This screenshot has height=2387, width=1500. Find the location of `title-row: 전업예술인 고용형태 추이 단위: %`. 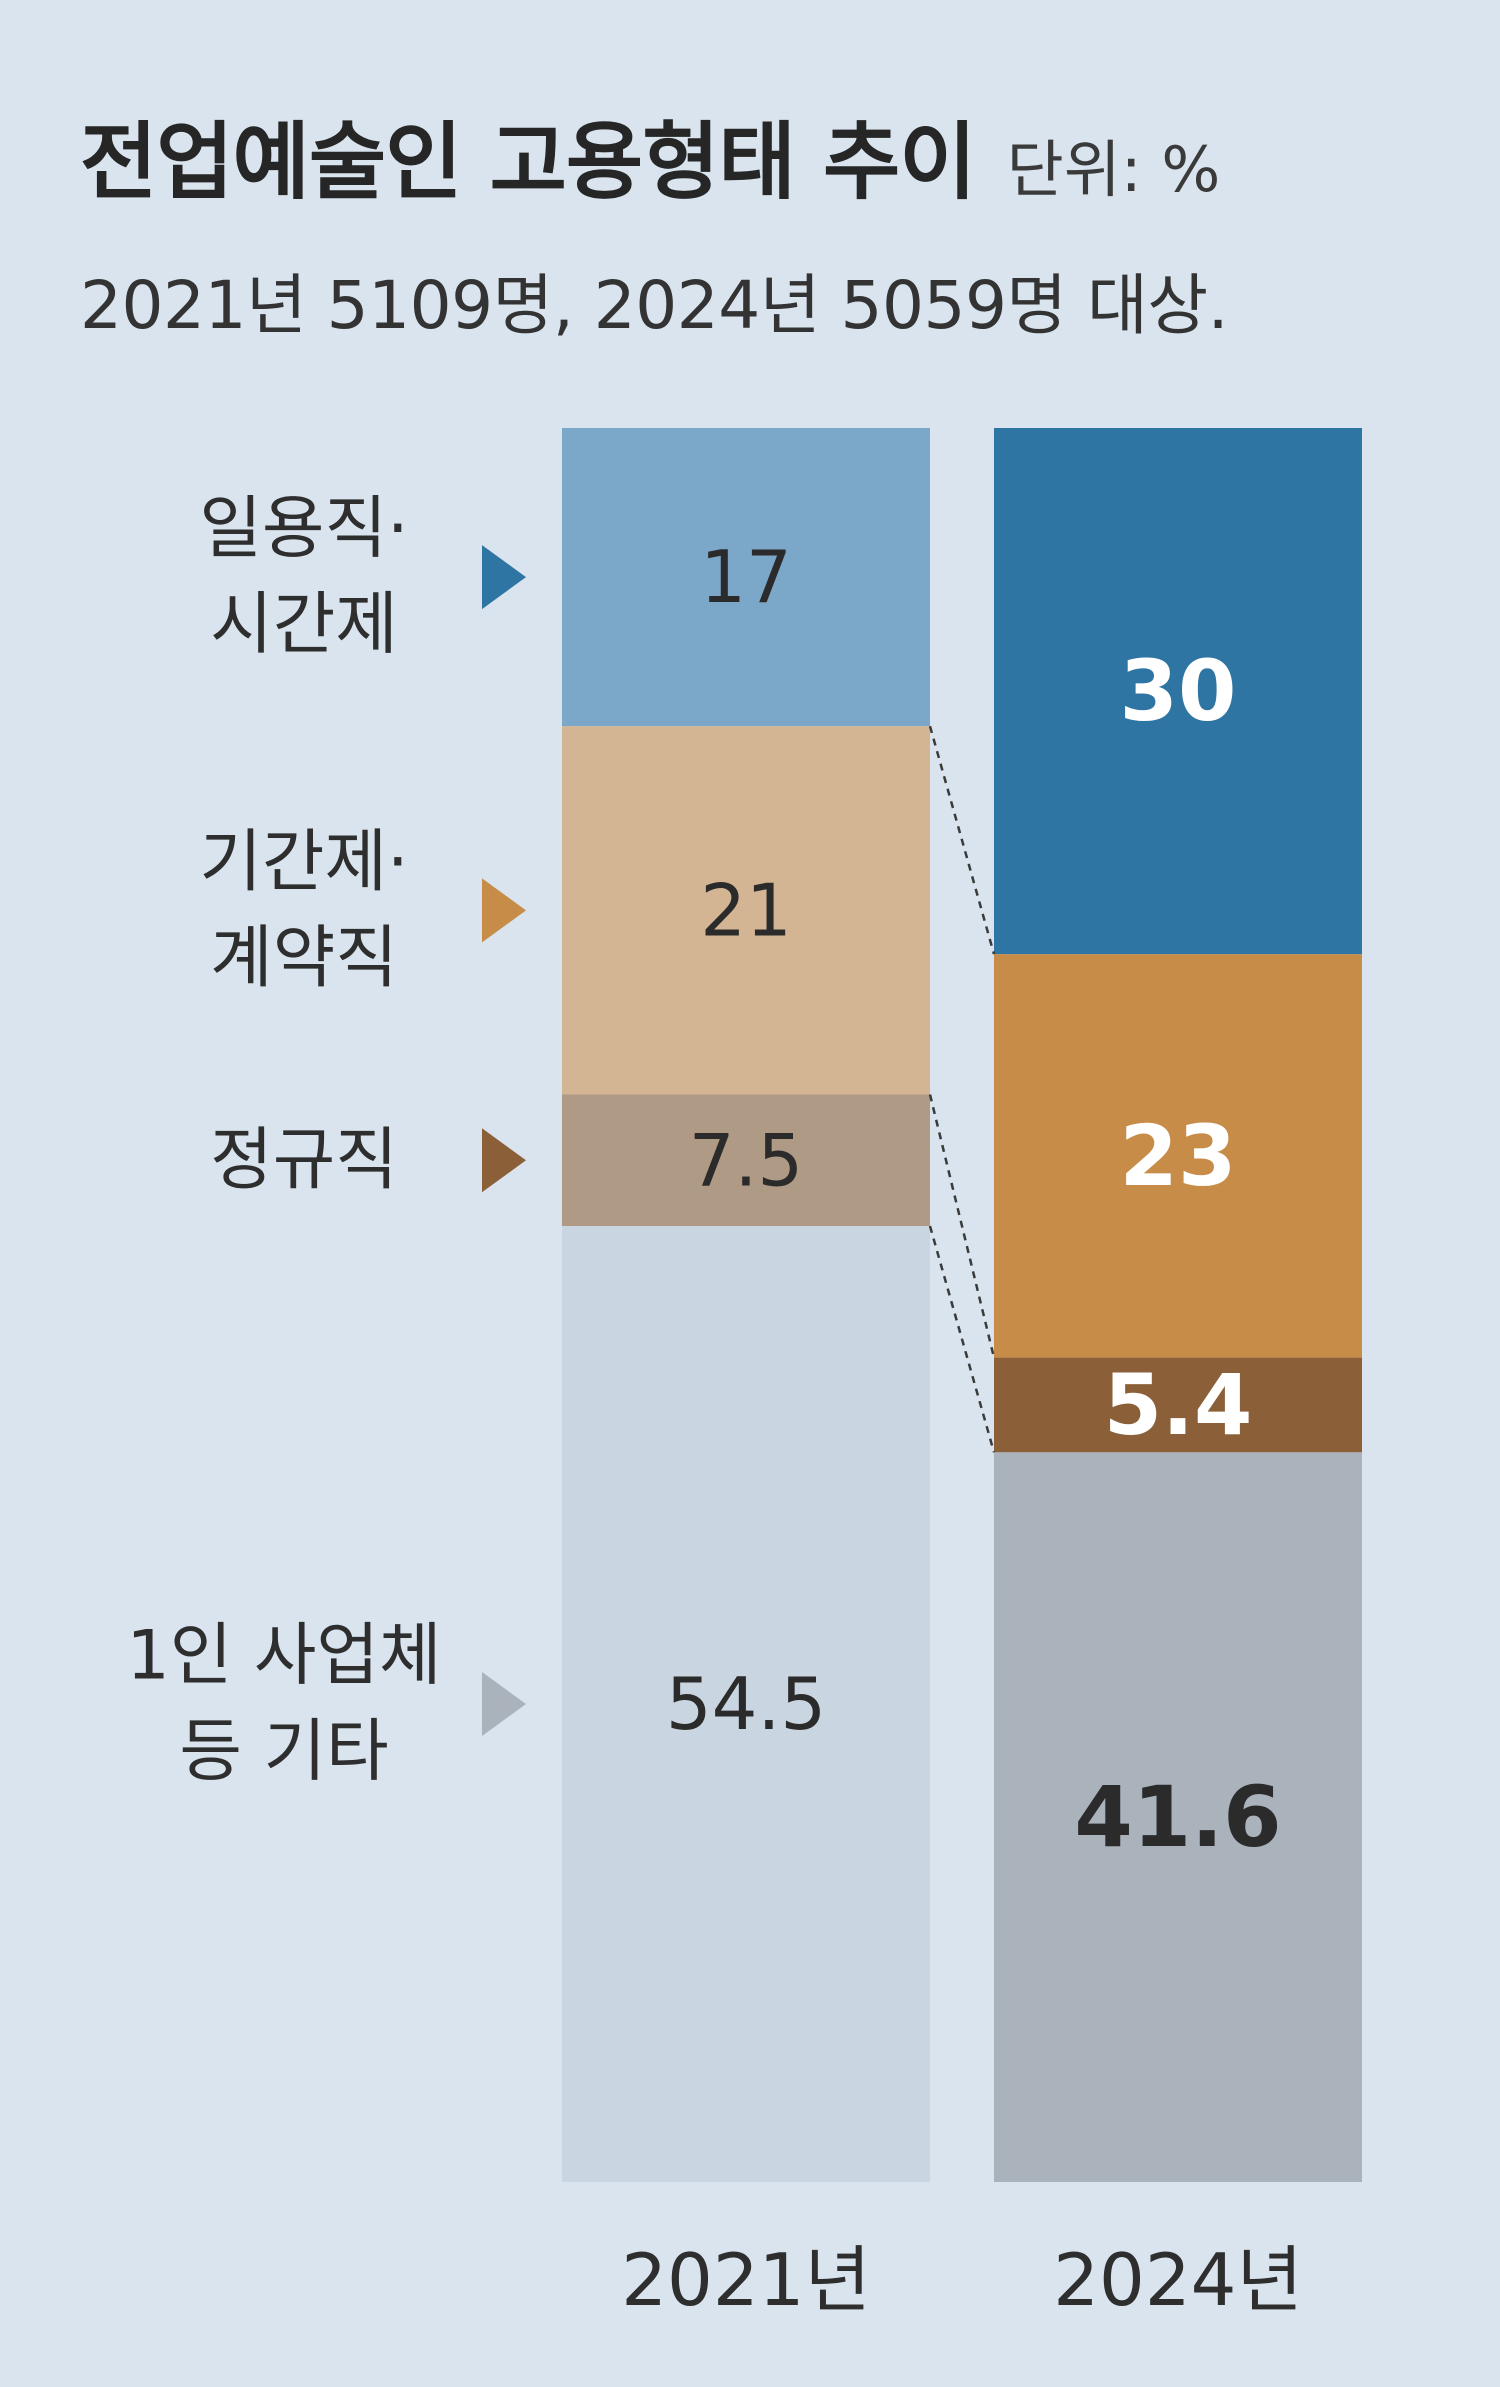

title-row: 전업예술인 고용형태 추이 단위: % is located at coordinates (650, 155).